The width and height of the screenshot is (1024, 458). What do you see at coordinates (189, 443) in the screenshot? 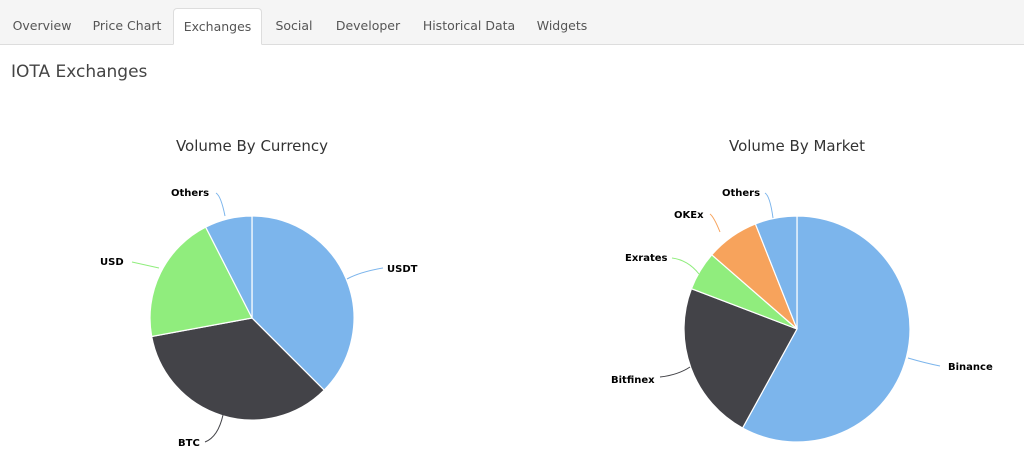
I see `data-label-btc: BTC` at bounding box center [189, 443].